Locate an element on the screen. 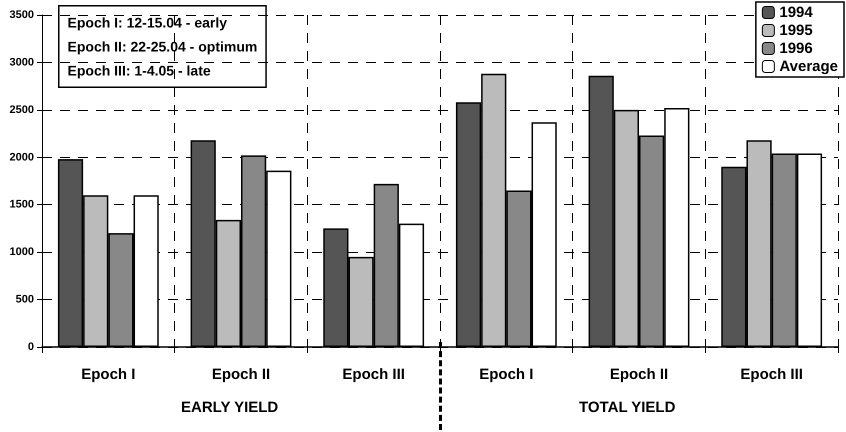 The height and width of the screenshot is (432, 846). y-tick-label: 3000 is located at coordinates (22, 62).